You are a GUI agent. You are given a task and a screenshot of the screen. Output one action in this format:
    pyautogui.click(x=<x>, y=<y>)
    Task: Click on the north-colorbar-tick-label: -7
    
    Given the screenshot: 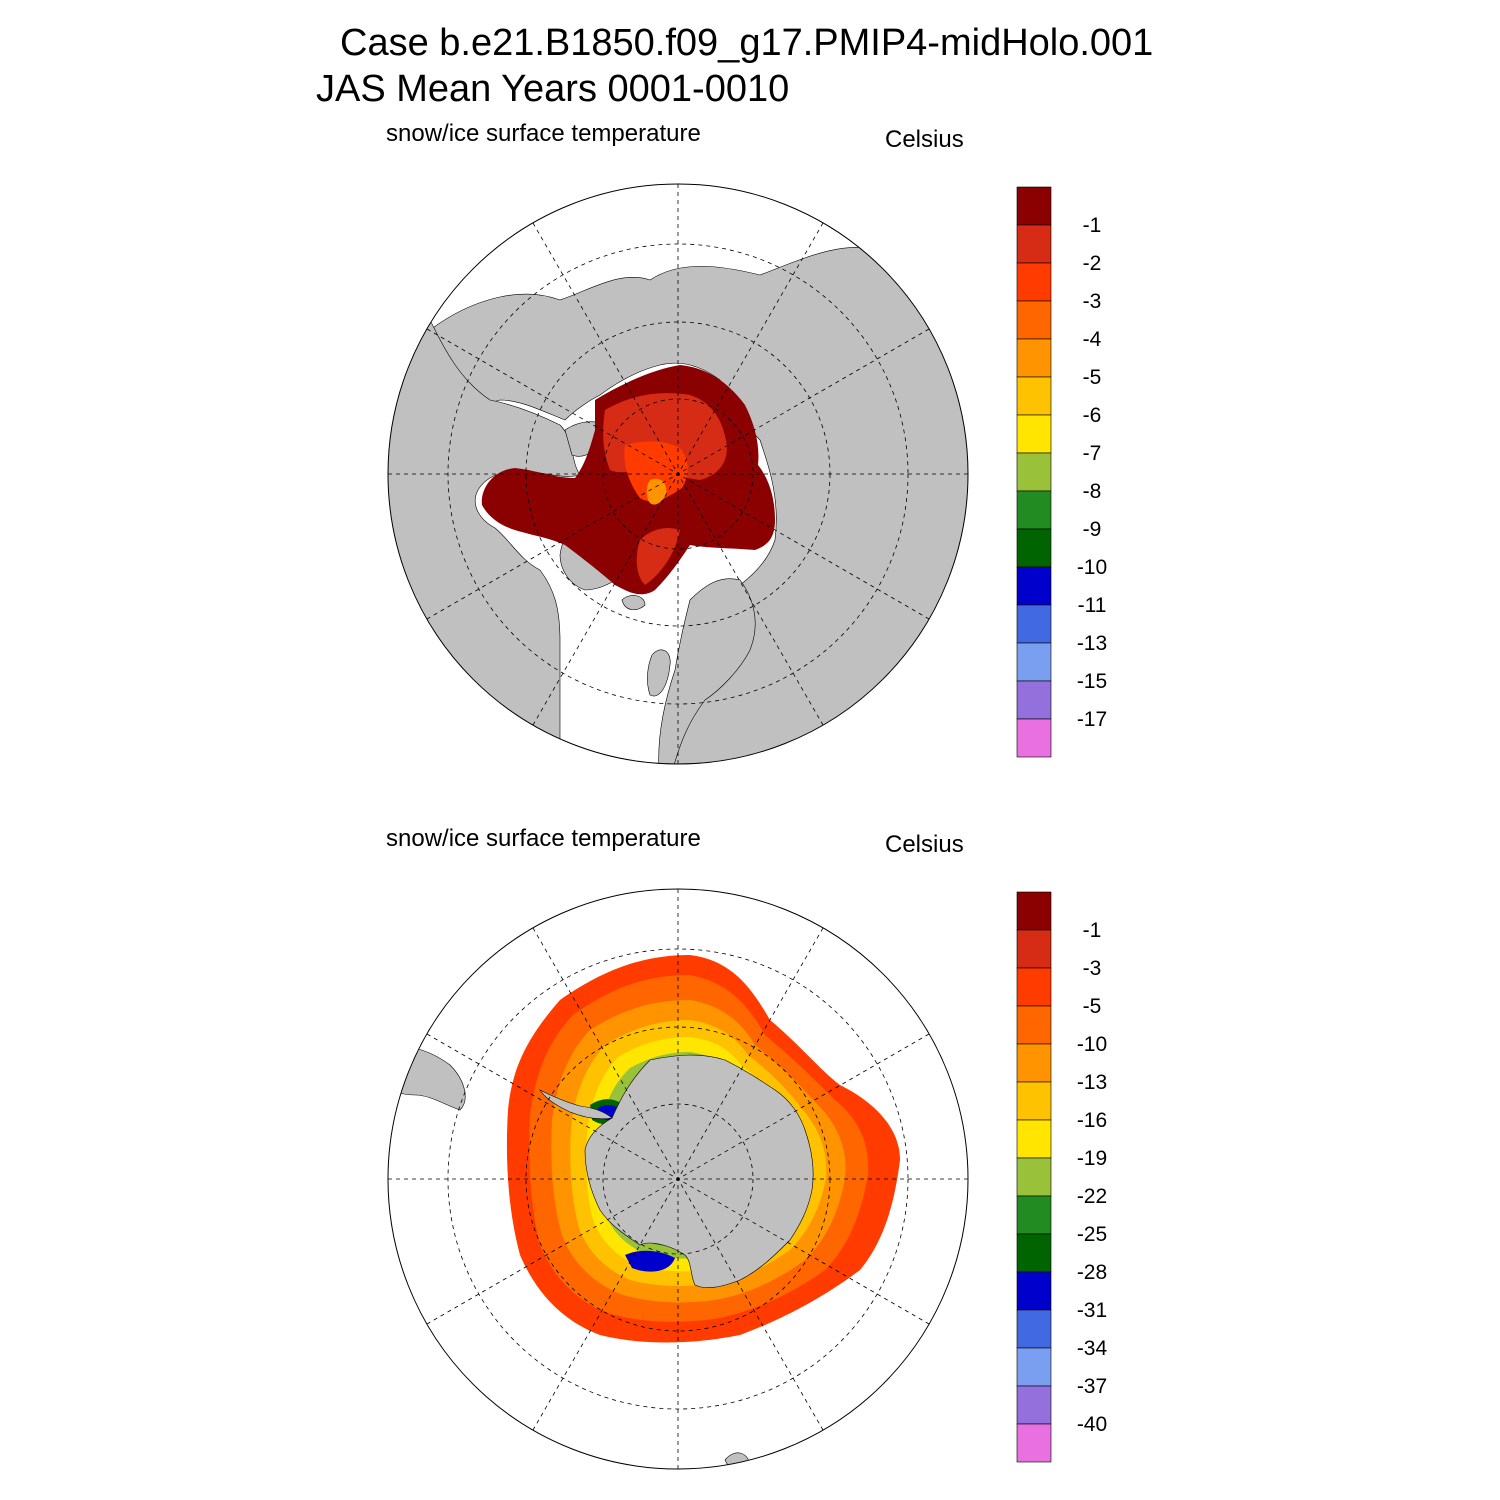 What is the action you would take?
    pyautogui.click(x=1092, y=453)
    